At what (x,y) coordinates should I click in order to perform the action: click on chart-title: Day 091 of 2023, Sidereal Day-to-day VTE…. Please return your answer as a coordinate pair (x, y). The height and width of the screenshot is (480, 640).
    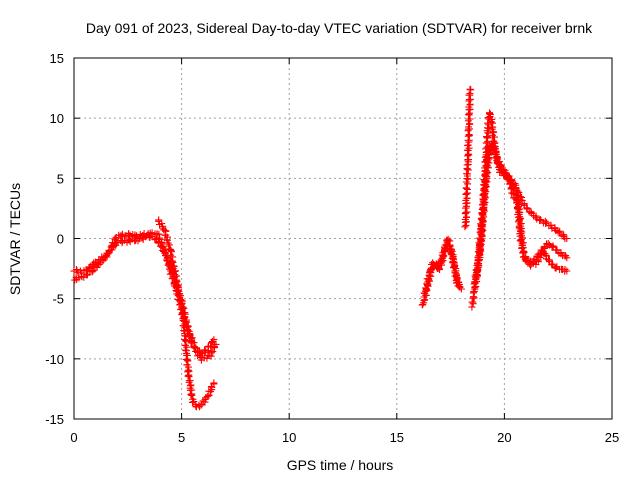
    Looking at the image, I should click on (339, 28).